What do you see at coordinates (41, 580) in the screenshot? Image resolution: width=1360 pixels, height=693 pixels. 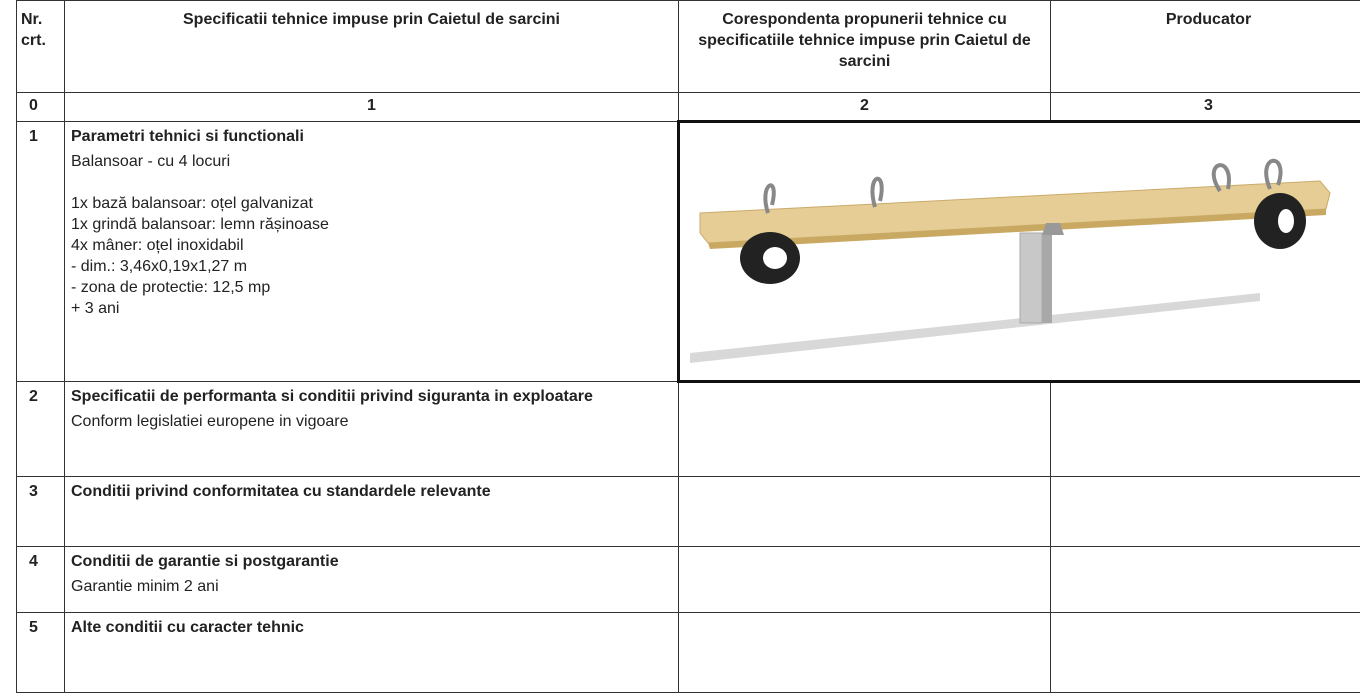 I see `row-number: 4` at bounding box center [41, 580].